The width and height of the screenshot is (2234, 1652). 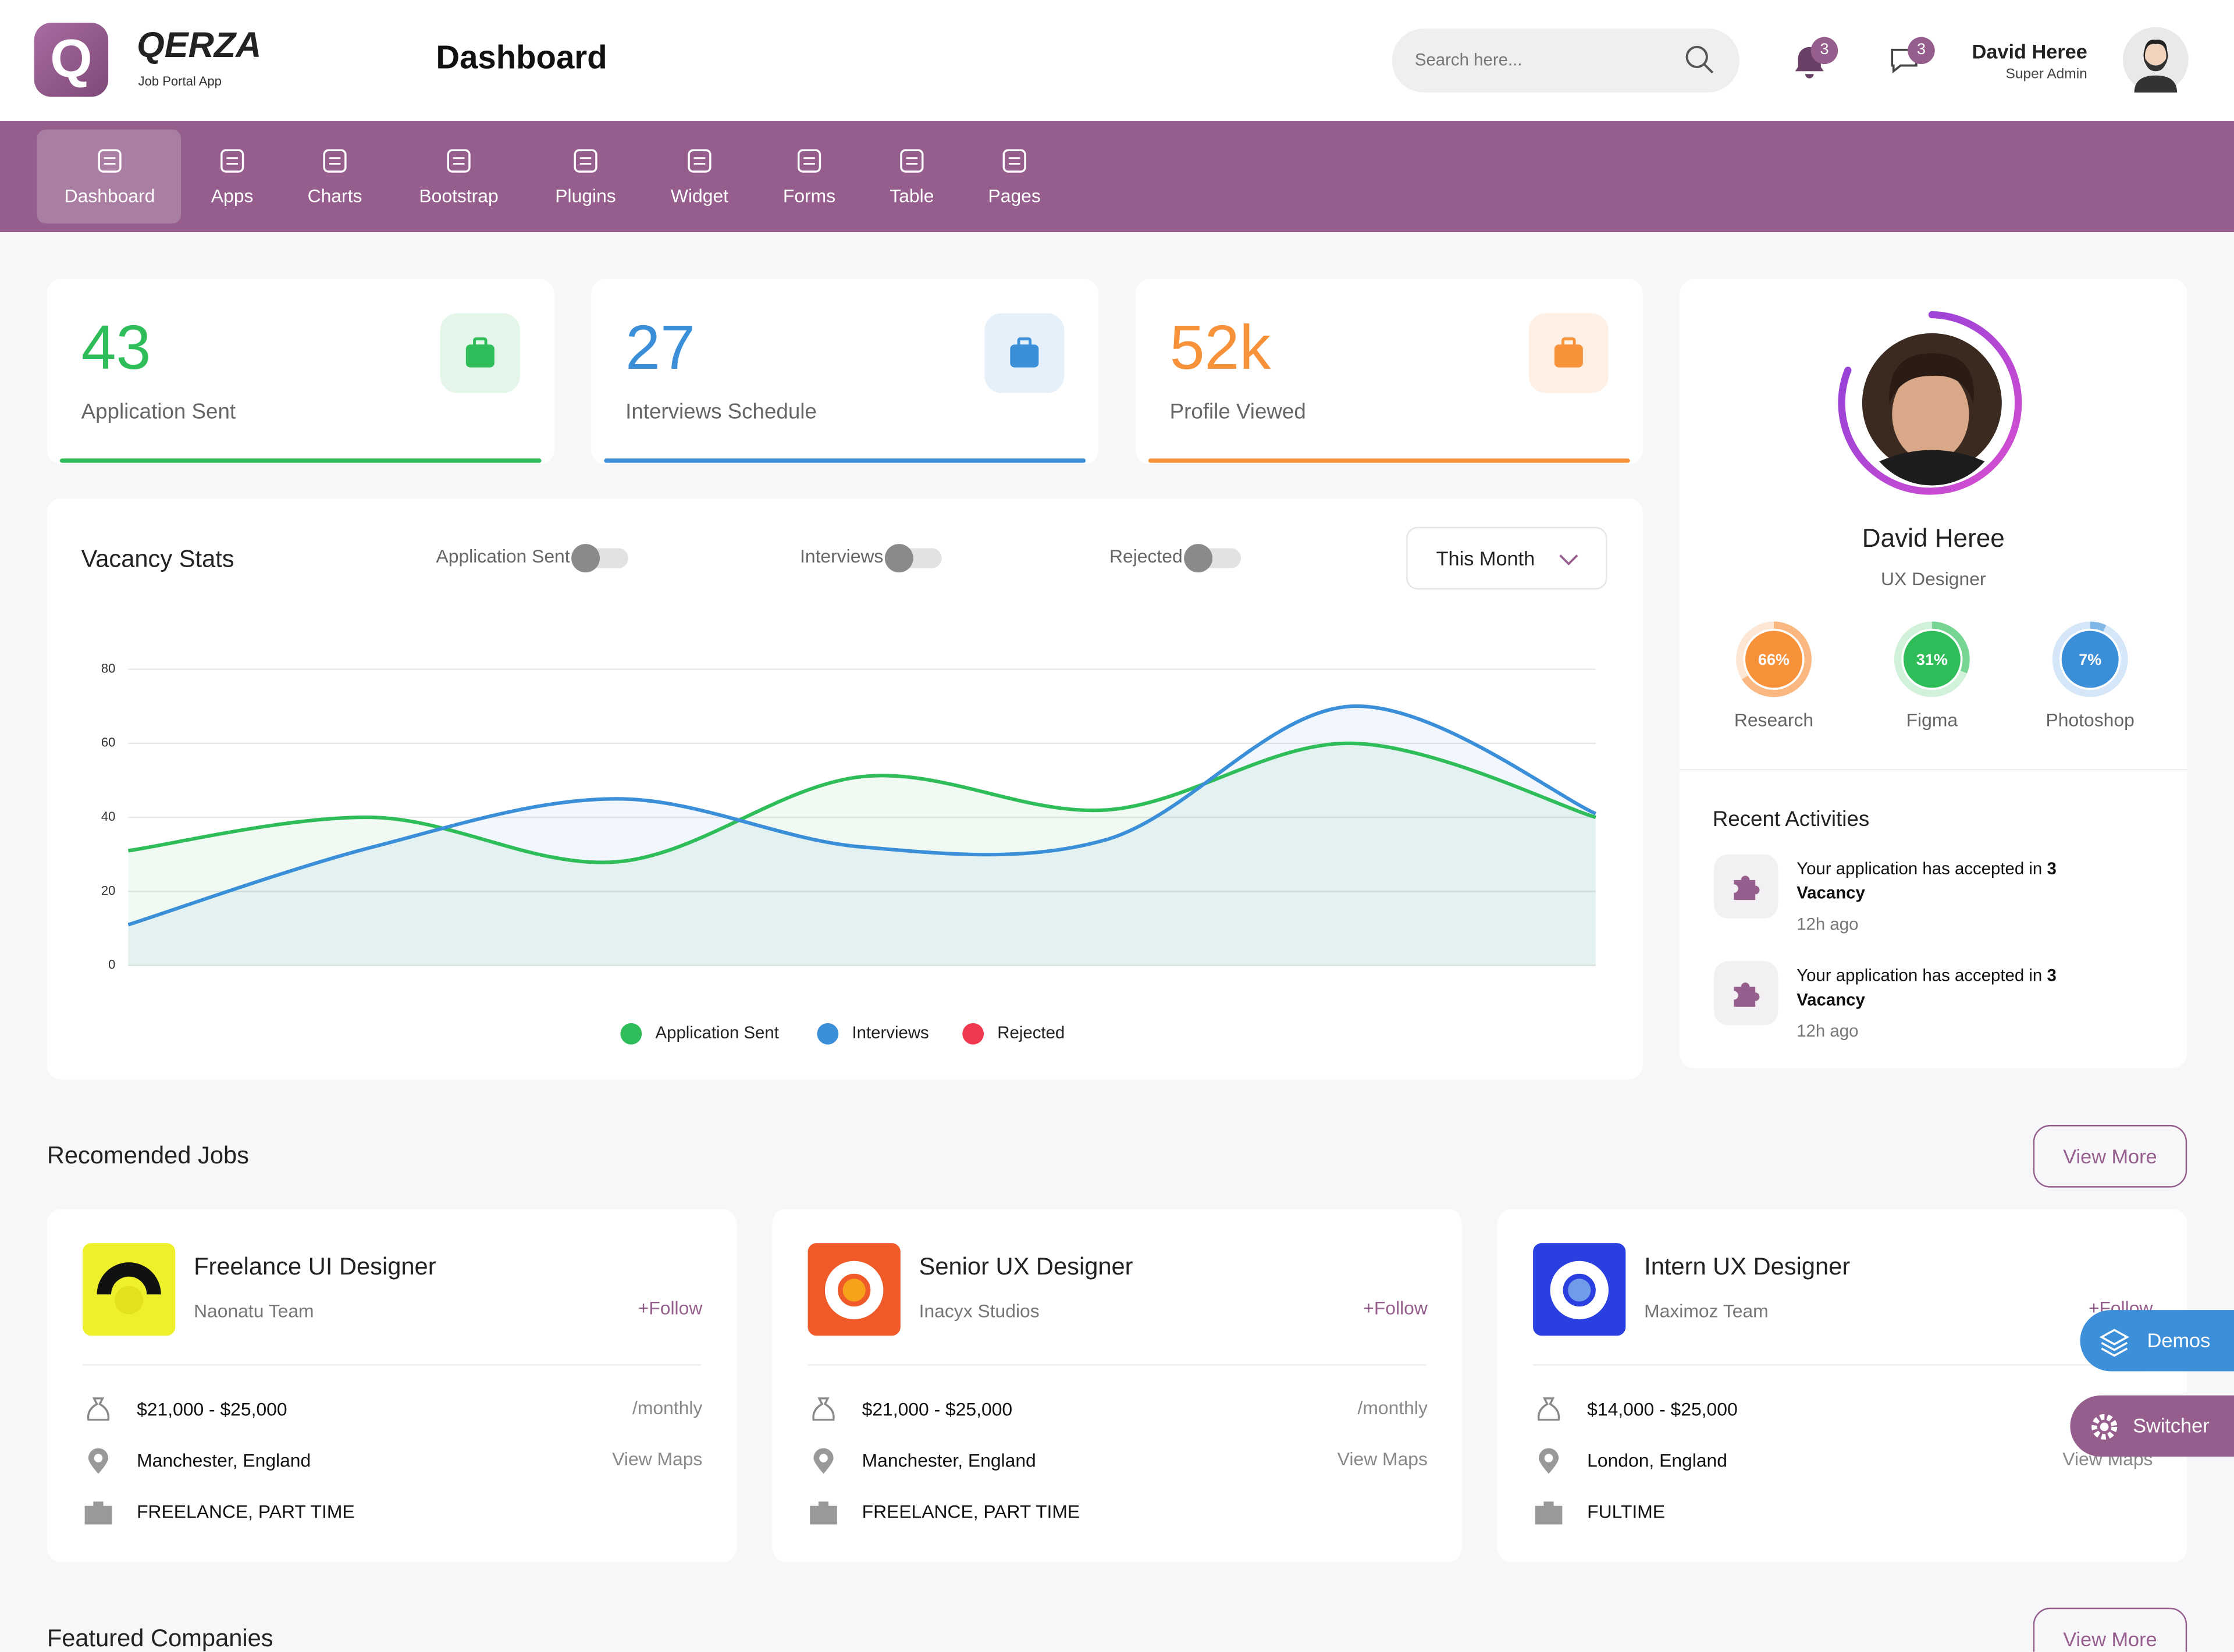 What do you see at coordinates (699, 195) in the screenshot?
I see `nav-item: Widget` at bounding box center [699, 195].